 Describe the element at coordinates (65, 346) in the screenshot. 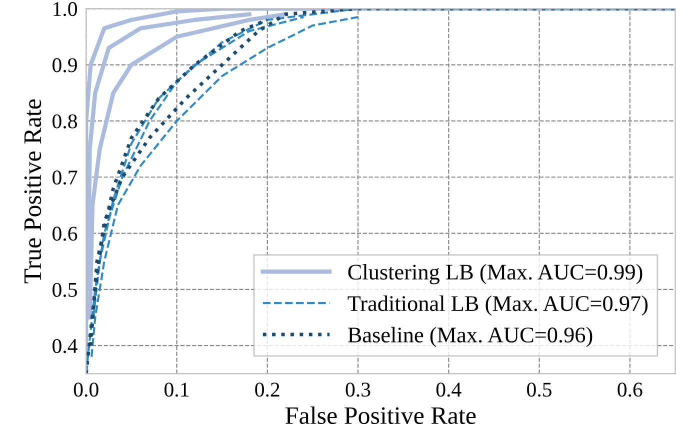

I see `y-tick-label: 0.4` at that location.